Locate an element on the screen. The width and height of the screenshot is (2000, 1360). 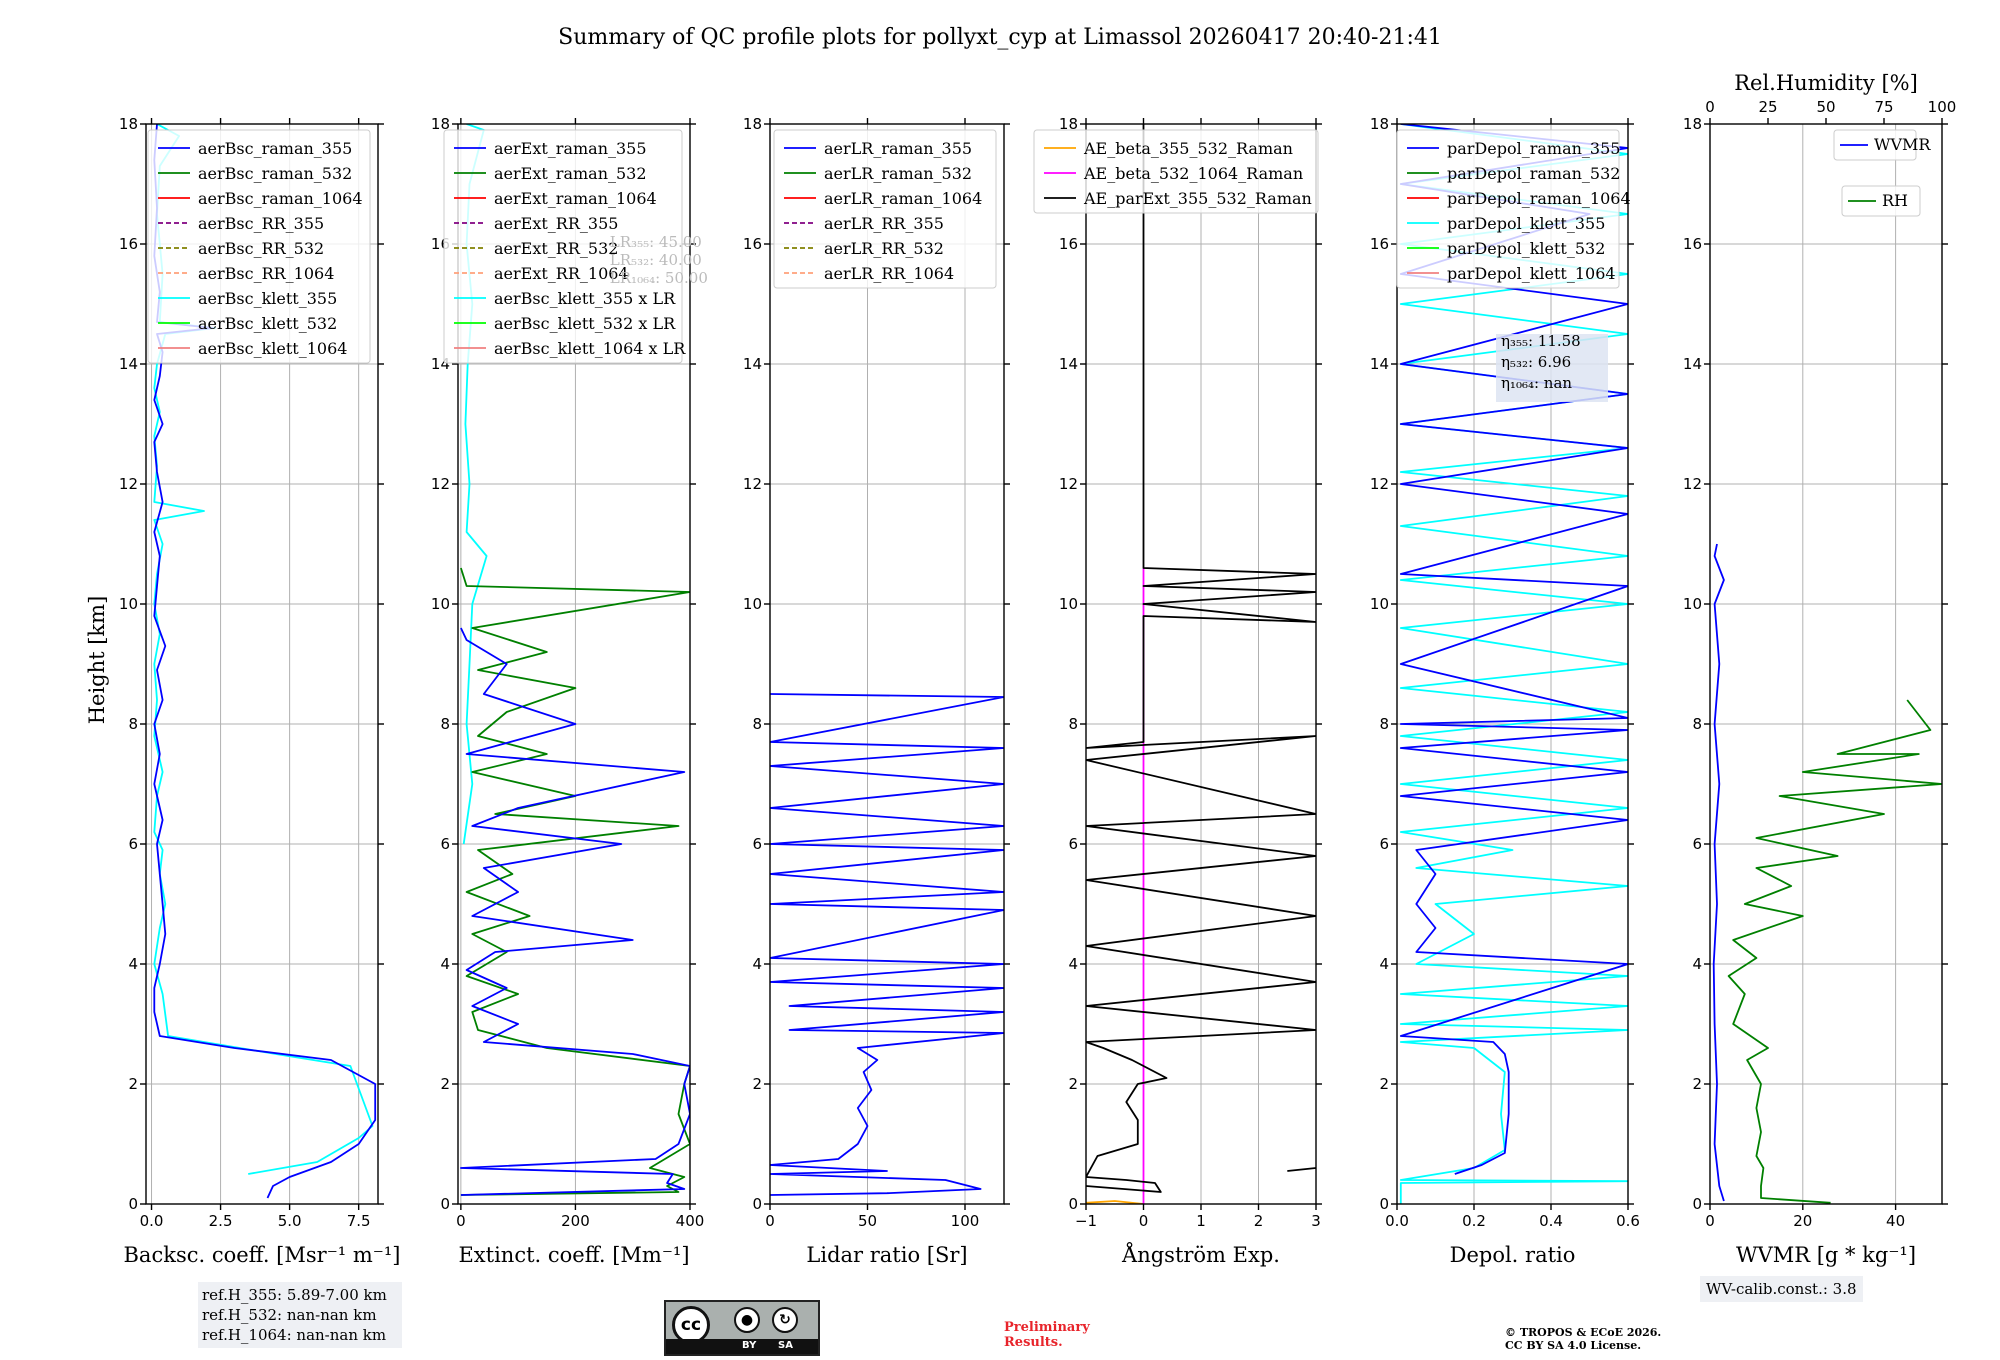
attribution-icon: ● is located at coordinates (747, 1320).